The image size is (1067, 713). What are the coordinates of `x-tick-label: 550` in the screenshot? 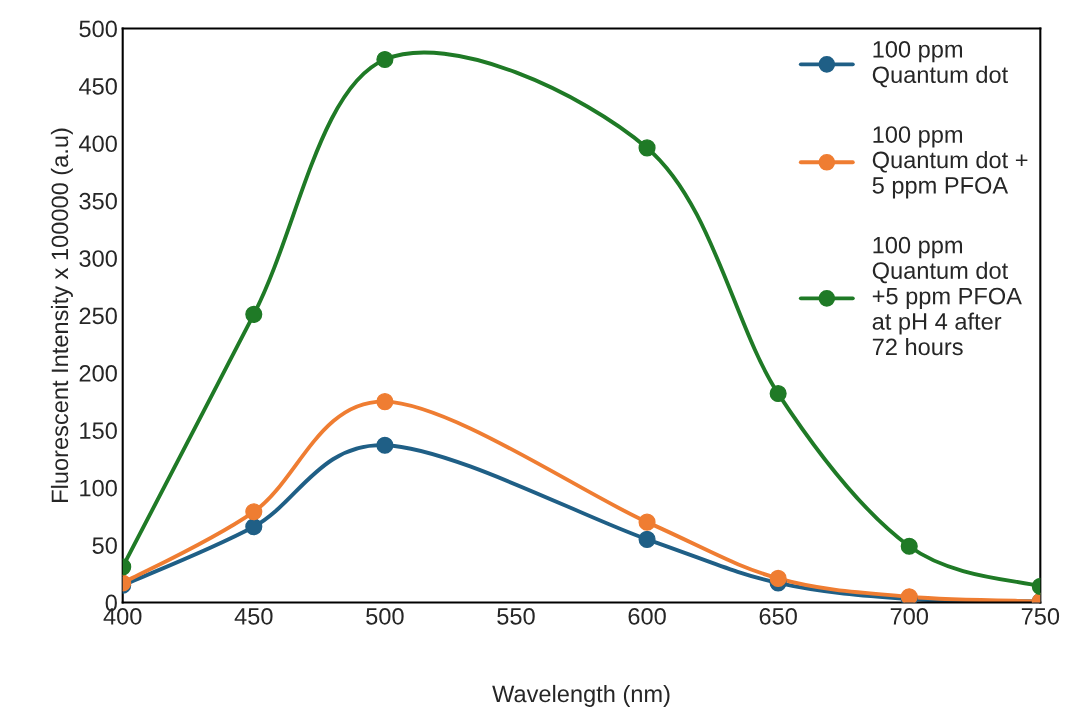 It's located at (516, 616).